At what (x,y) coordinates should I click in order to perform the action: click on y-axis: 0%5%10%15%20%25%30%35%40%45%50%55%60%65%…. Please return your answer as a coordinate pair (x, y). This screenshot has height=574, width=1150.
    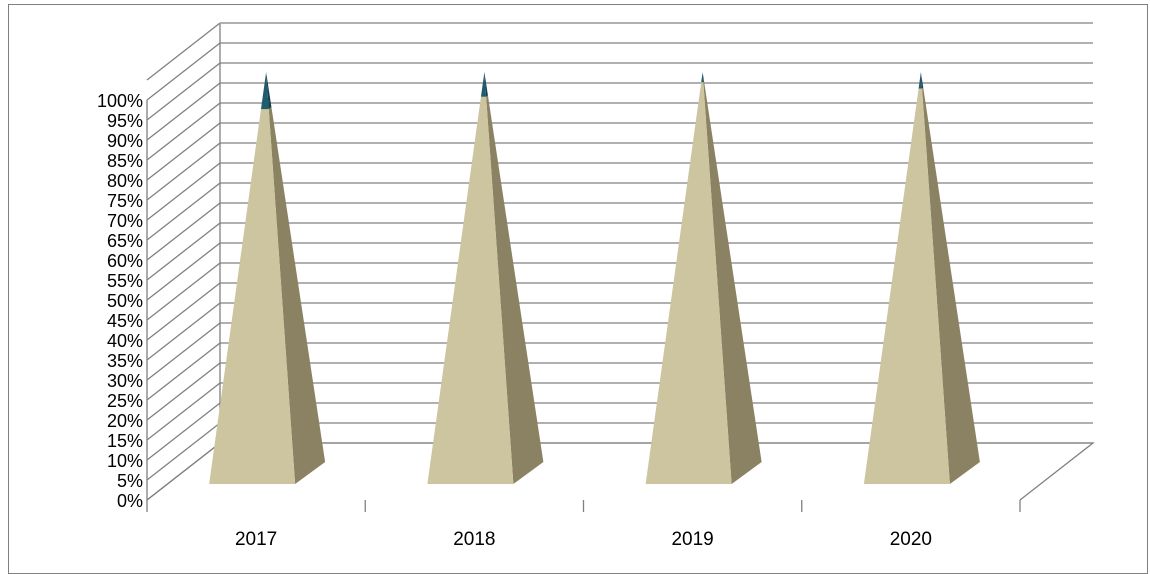
    Looking at the image, I should click on (120, 301).